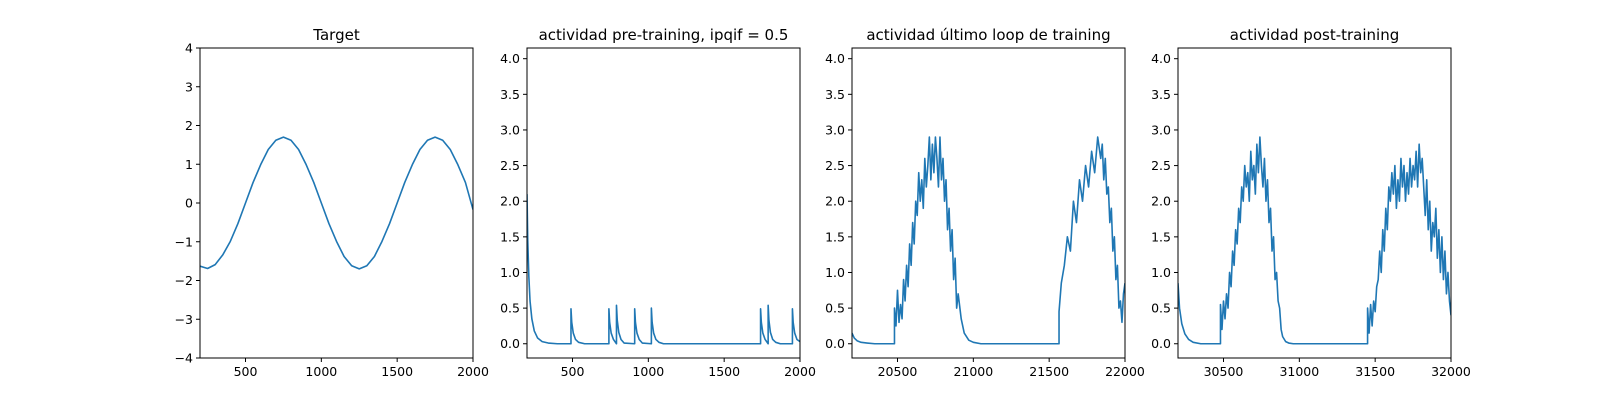  I want to click on y-tick-label: 1, so click(189, 164).